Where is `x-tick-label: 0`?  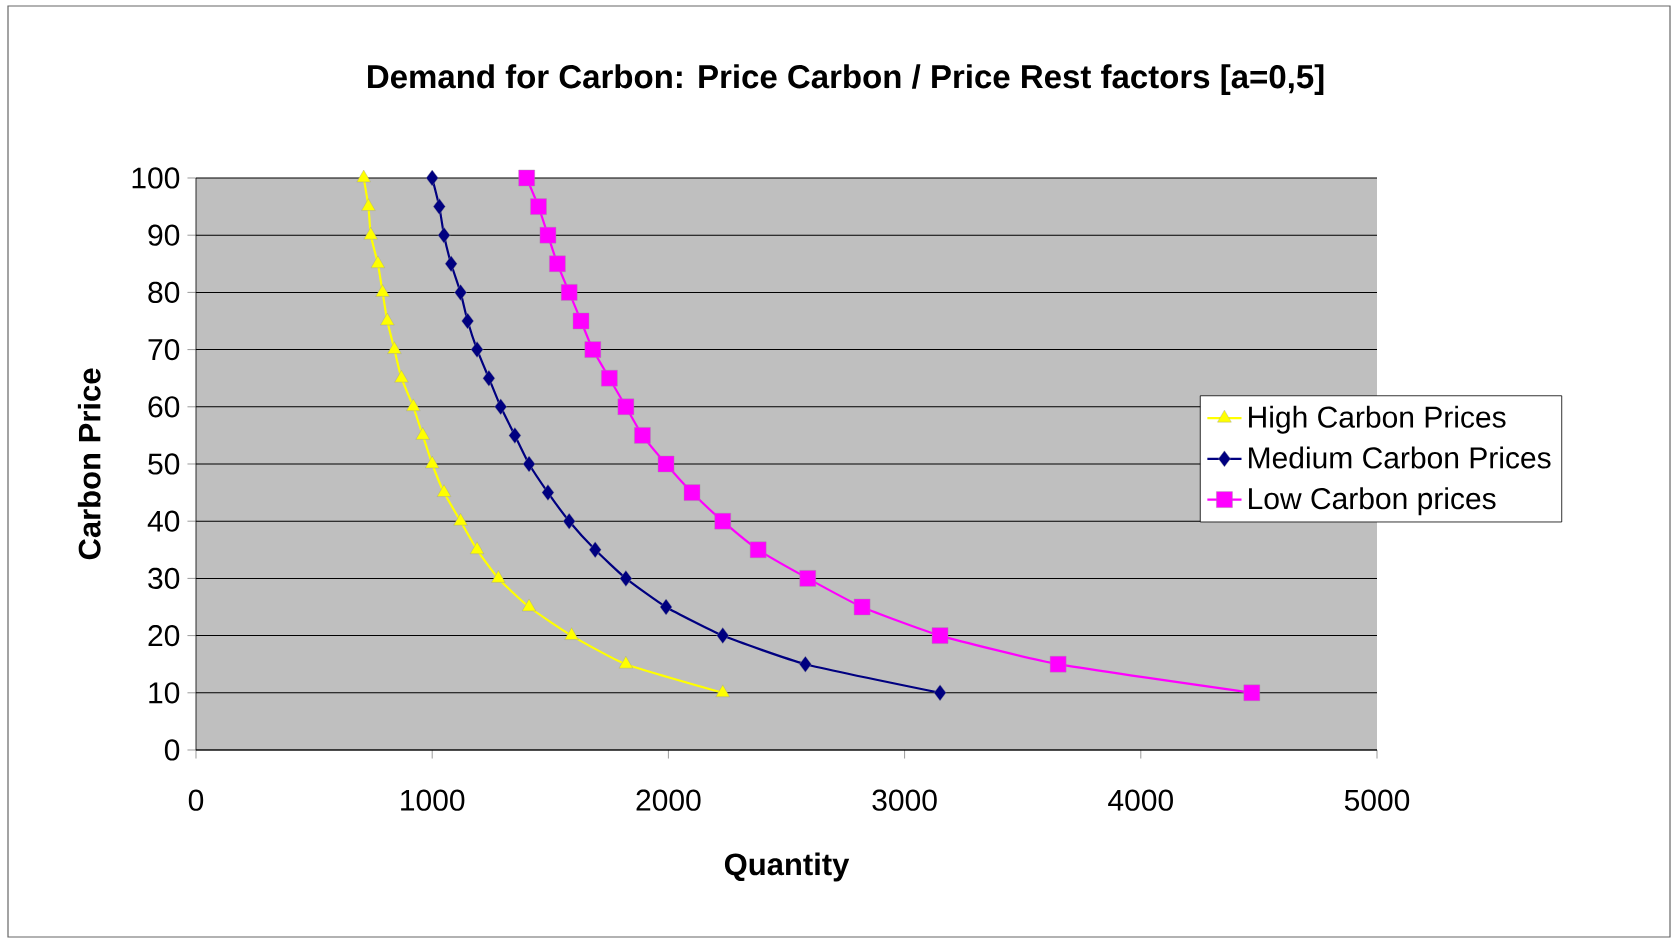 x-tick-label: 0 is located at coordinates (196, 800).